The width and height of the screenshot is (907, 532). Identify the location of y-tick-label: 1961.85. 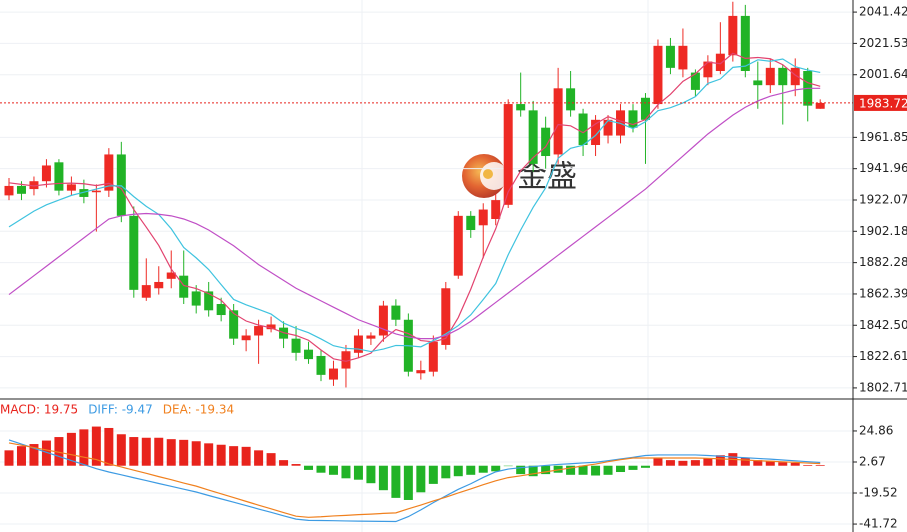
(883, 137).